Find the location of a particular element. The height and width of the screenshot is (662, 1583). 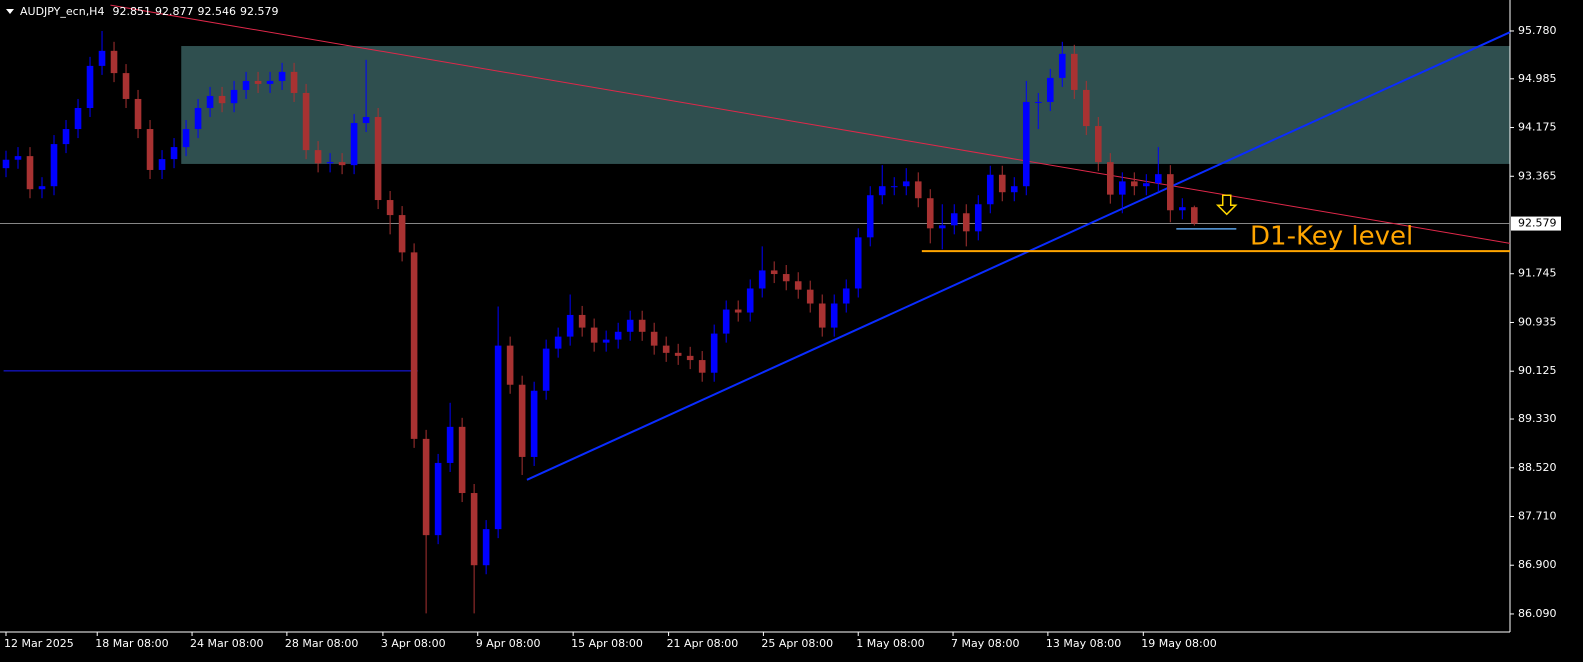

header: AUDJPY_ecn,H4 92.851 92.877 92.546 92.579 is located at coordinates (142, 11).